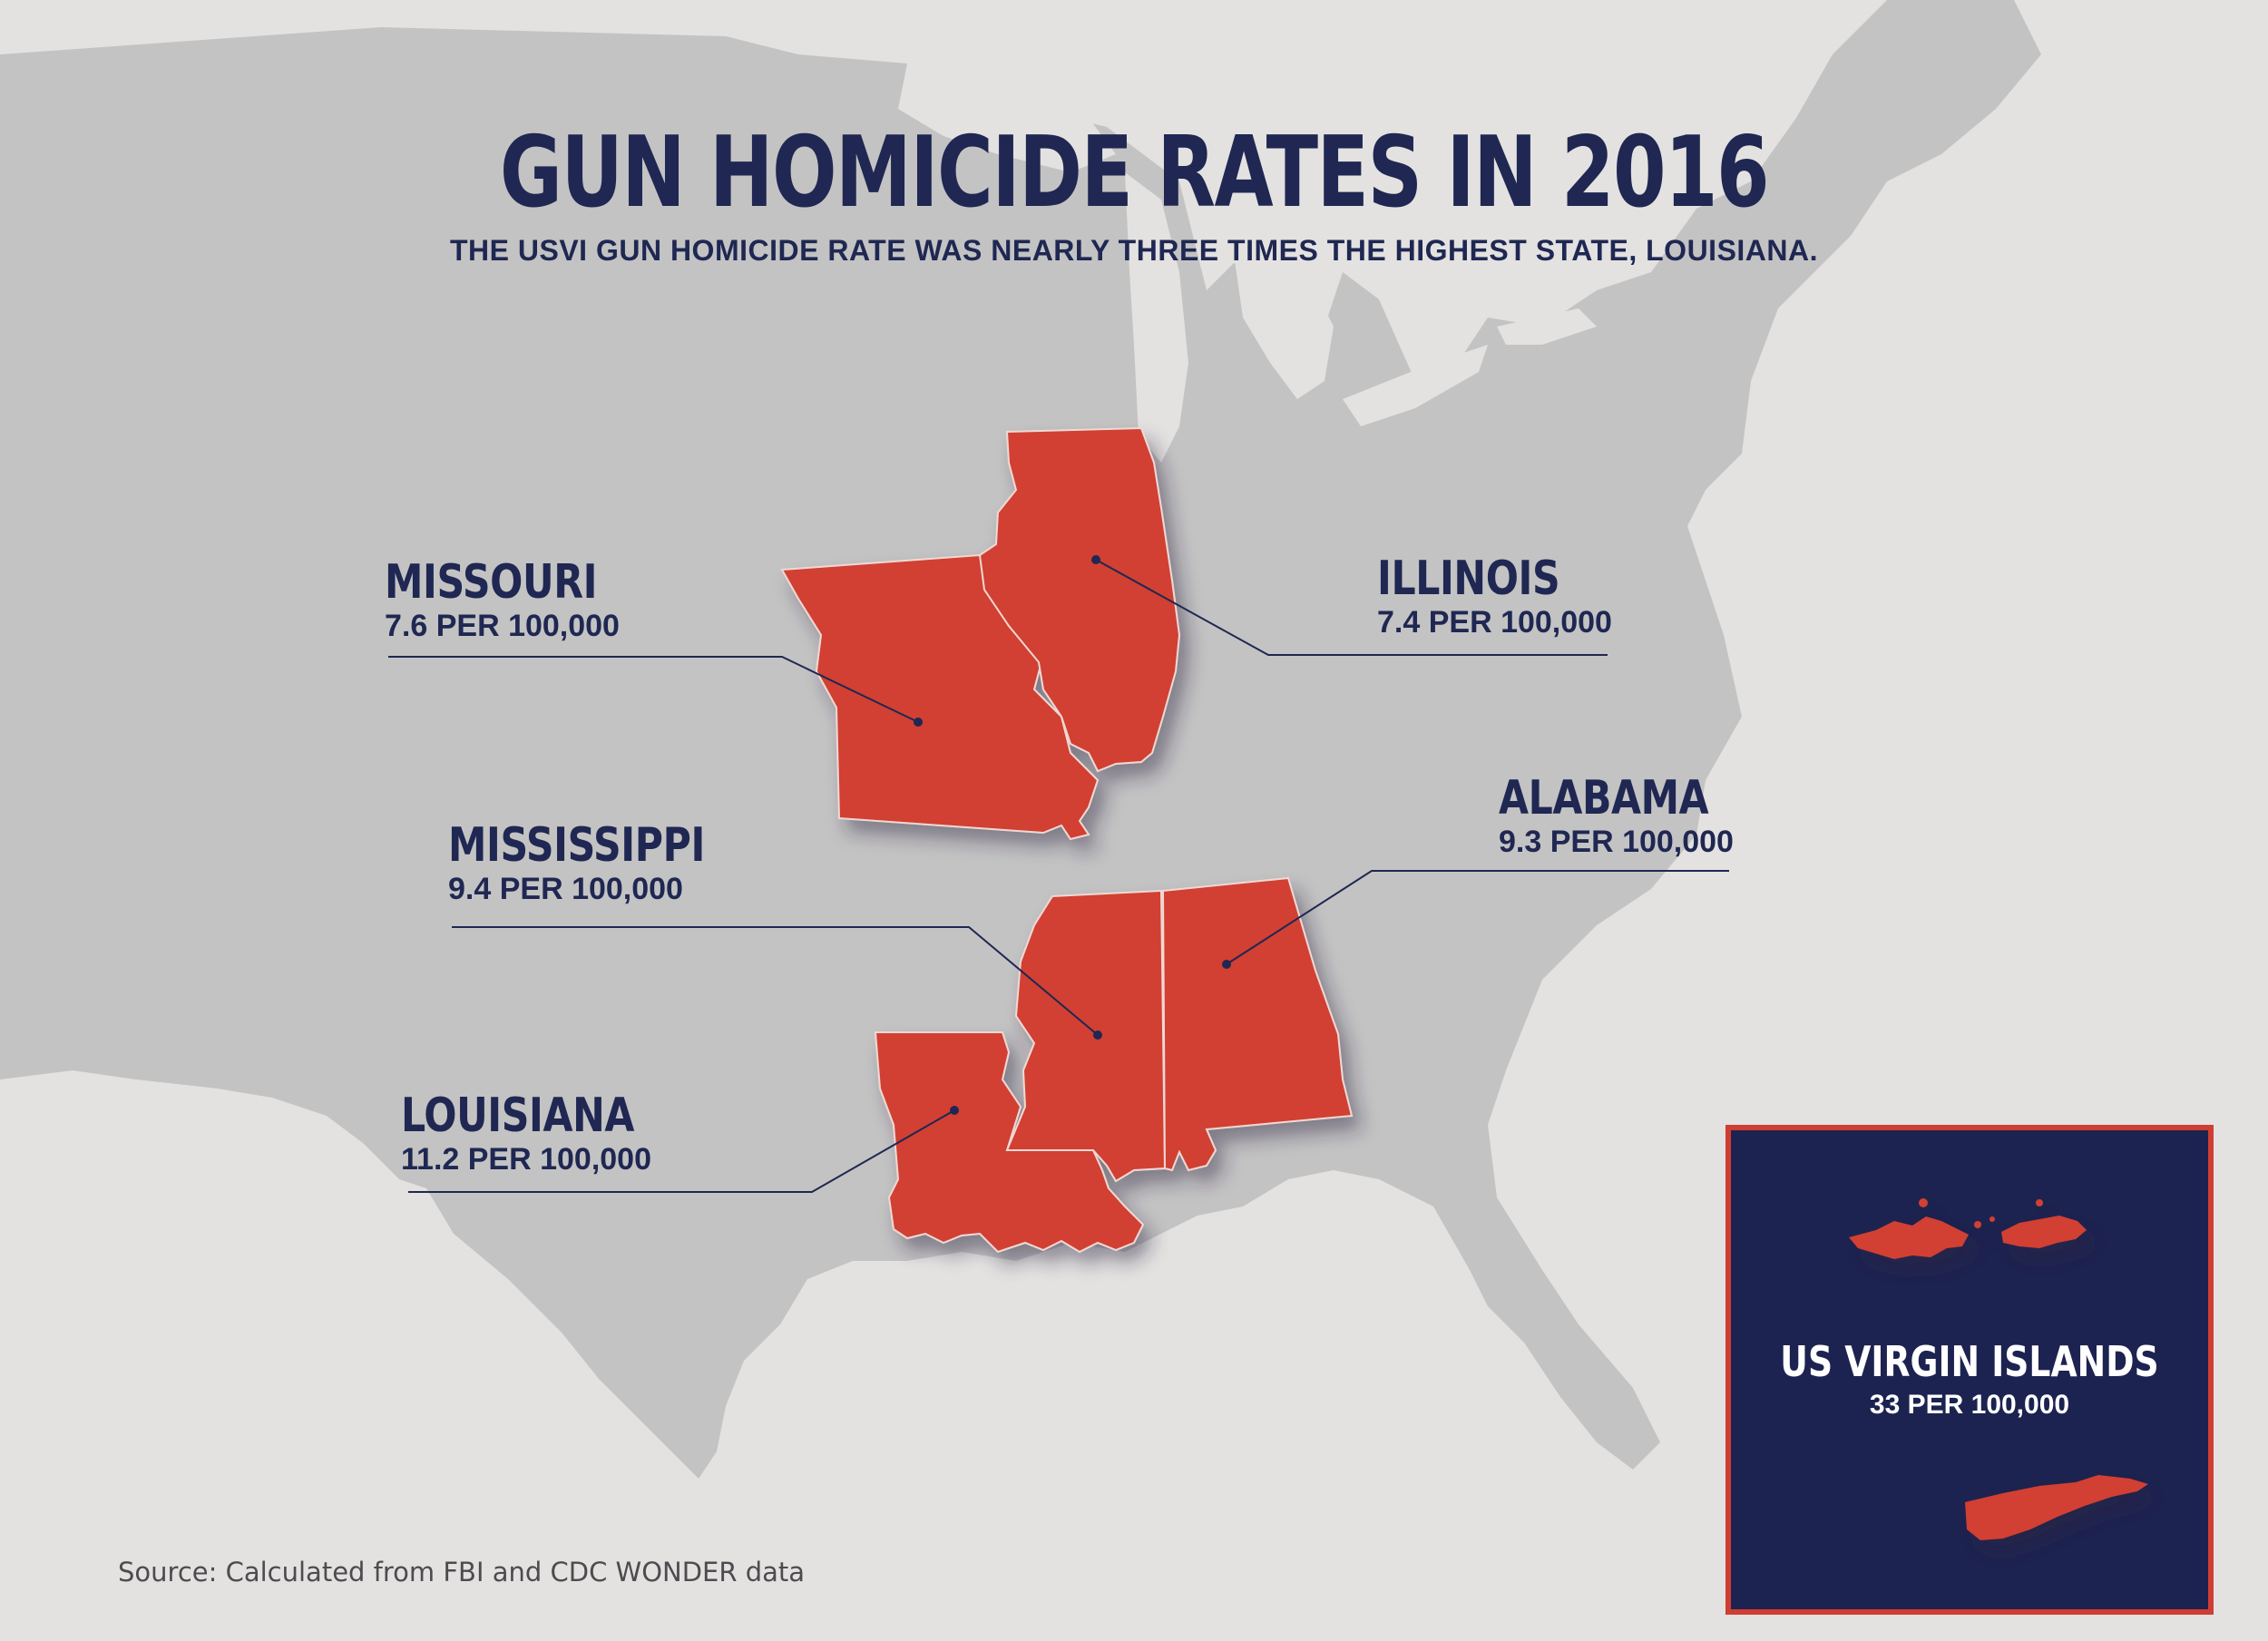 The width and height of the screenshot is (2268, 1641). What do you see at coordinates (1097, 1035) in the screenshot?
I see `mississippi-dot` at bounding box center [1097, 1035].